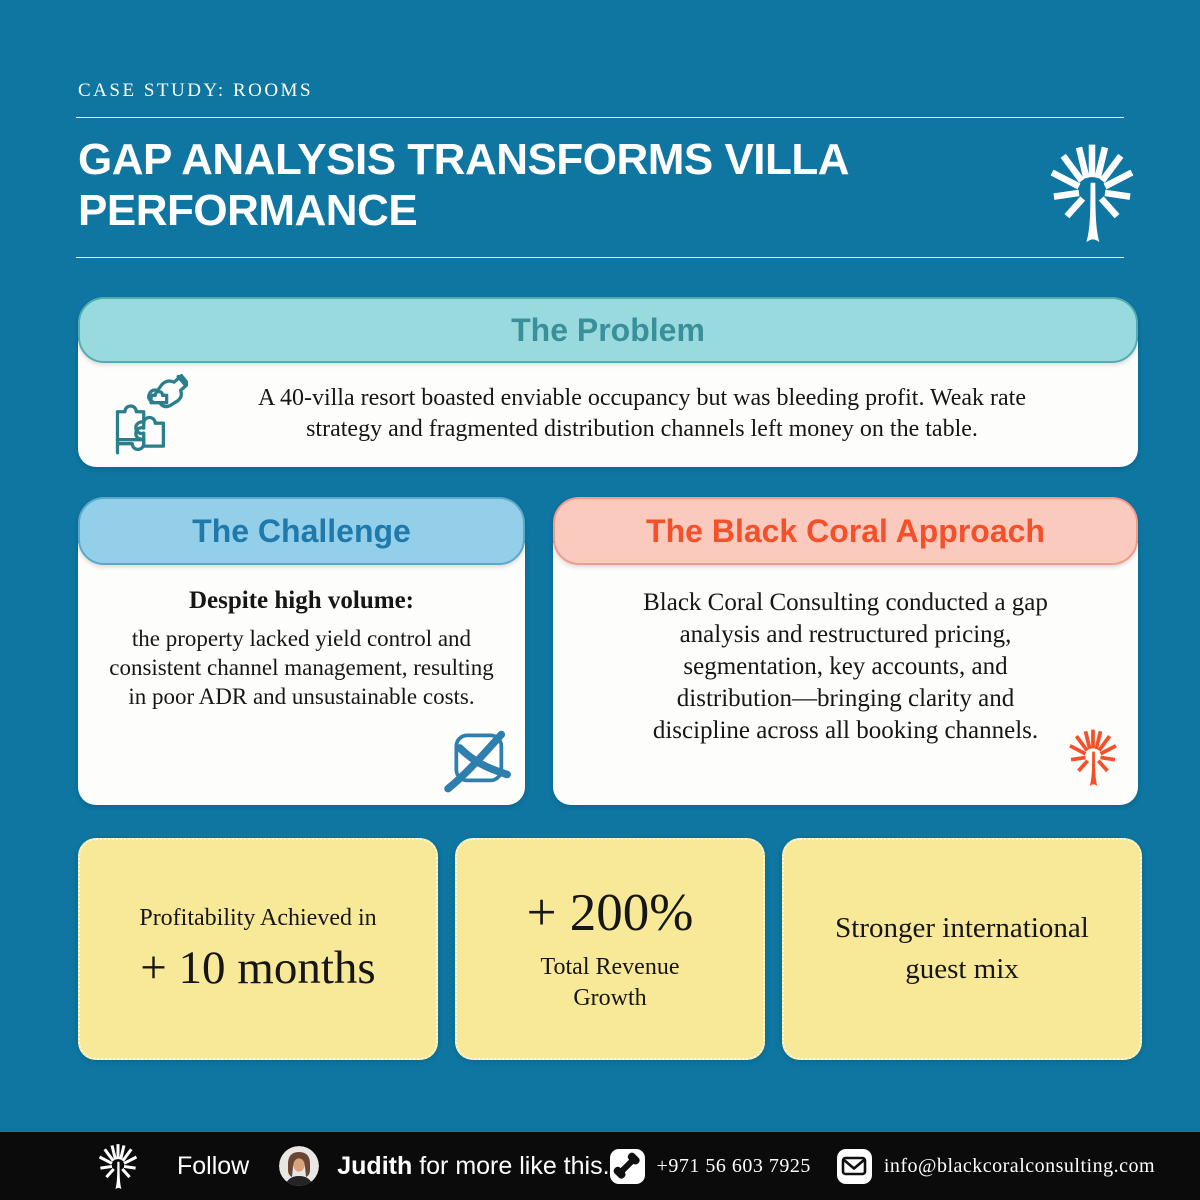  What do you see at coordinates (1093, 757) in the screenshot?
I see `palm-tree-small-icon` at bounding box center [1093, 757].